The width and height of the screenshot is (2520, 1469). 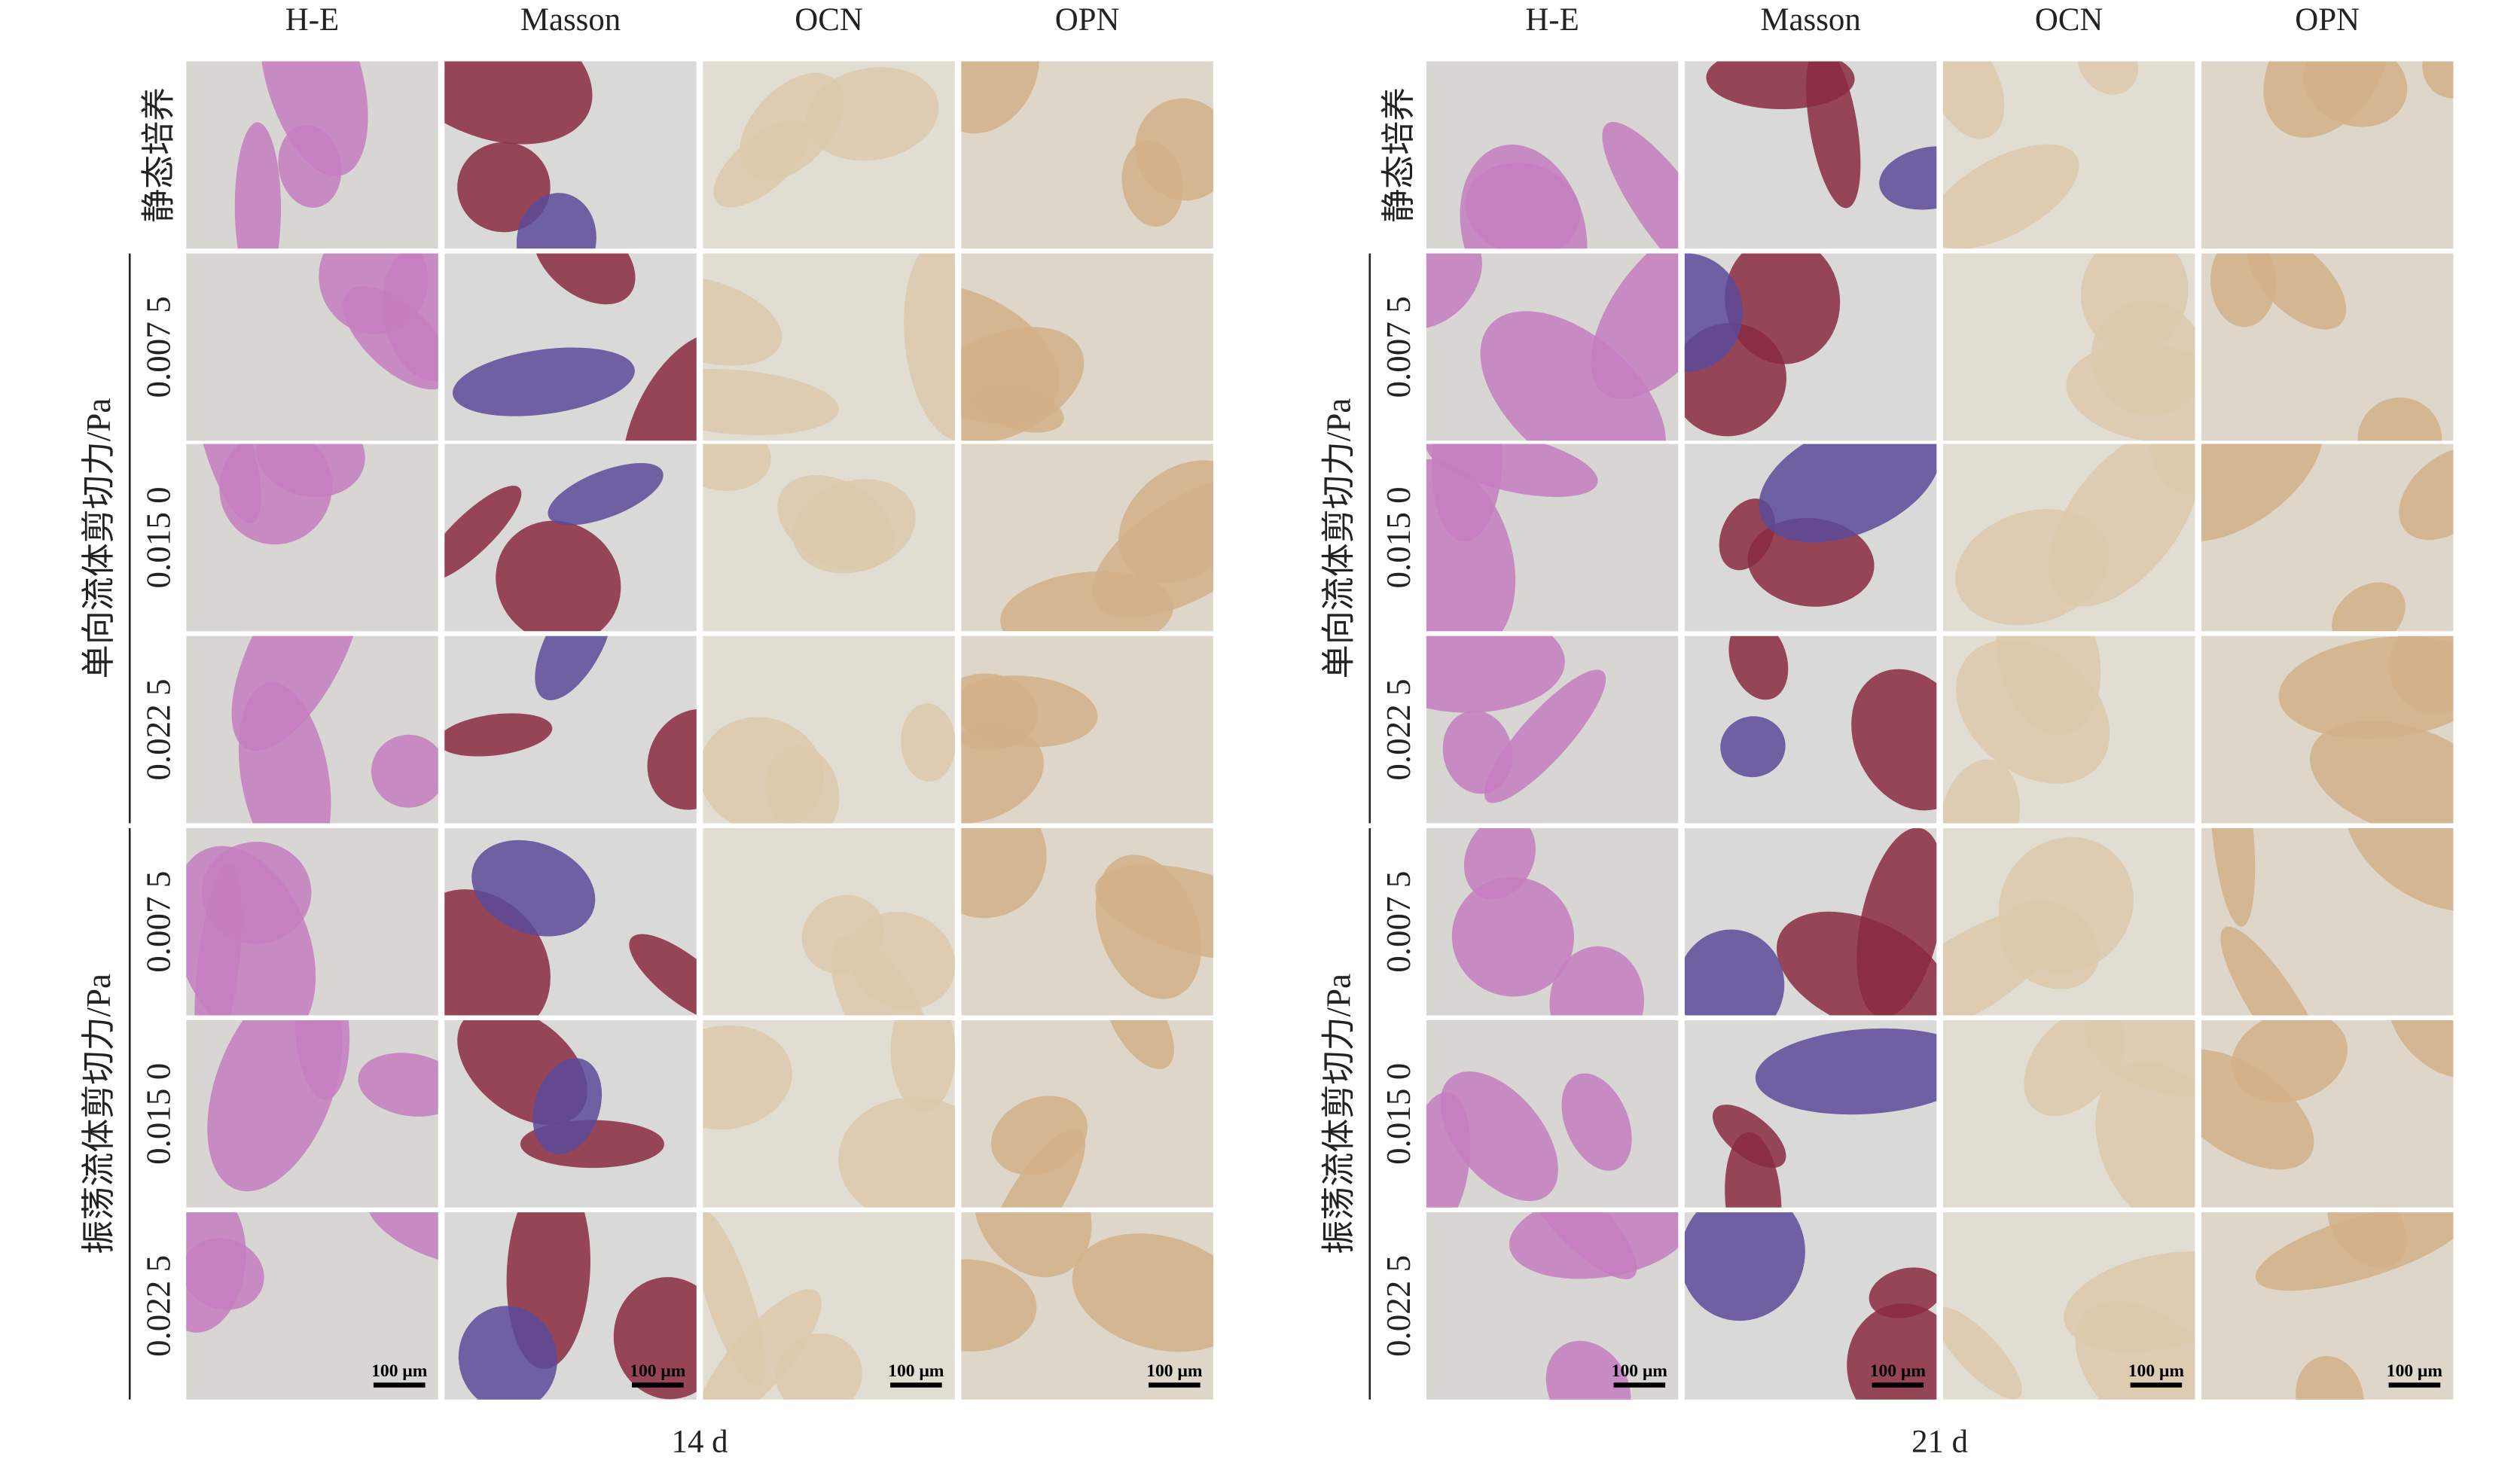 What do you see at coordinates (829, 20) in the screenshot?
I see `column-header: OCN` at bounding box center [829, 20].